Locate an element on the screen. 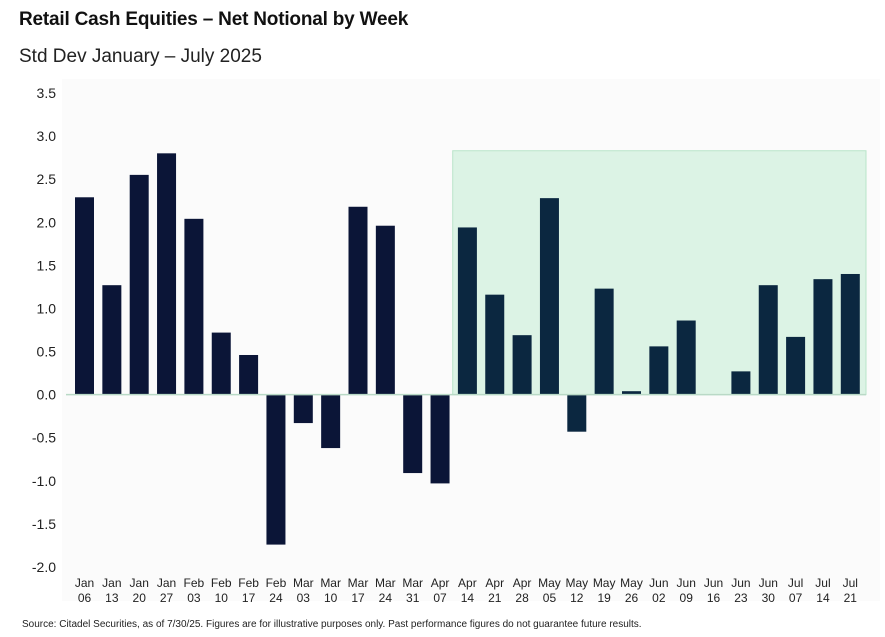  y-tick-label: -1.5 is located at coordinates (44, 524).